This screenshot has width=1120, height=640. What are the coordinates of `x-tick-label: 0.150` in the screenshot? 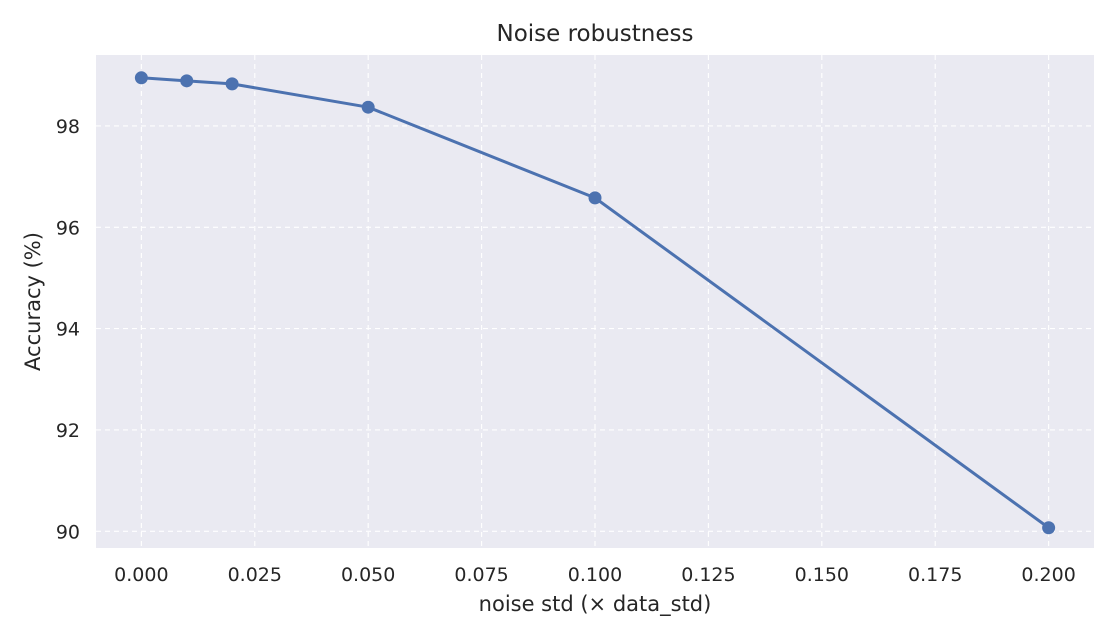 It's located at (822, 575).